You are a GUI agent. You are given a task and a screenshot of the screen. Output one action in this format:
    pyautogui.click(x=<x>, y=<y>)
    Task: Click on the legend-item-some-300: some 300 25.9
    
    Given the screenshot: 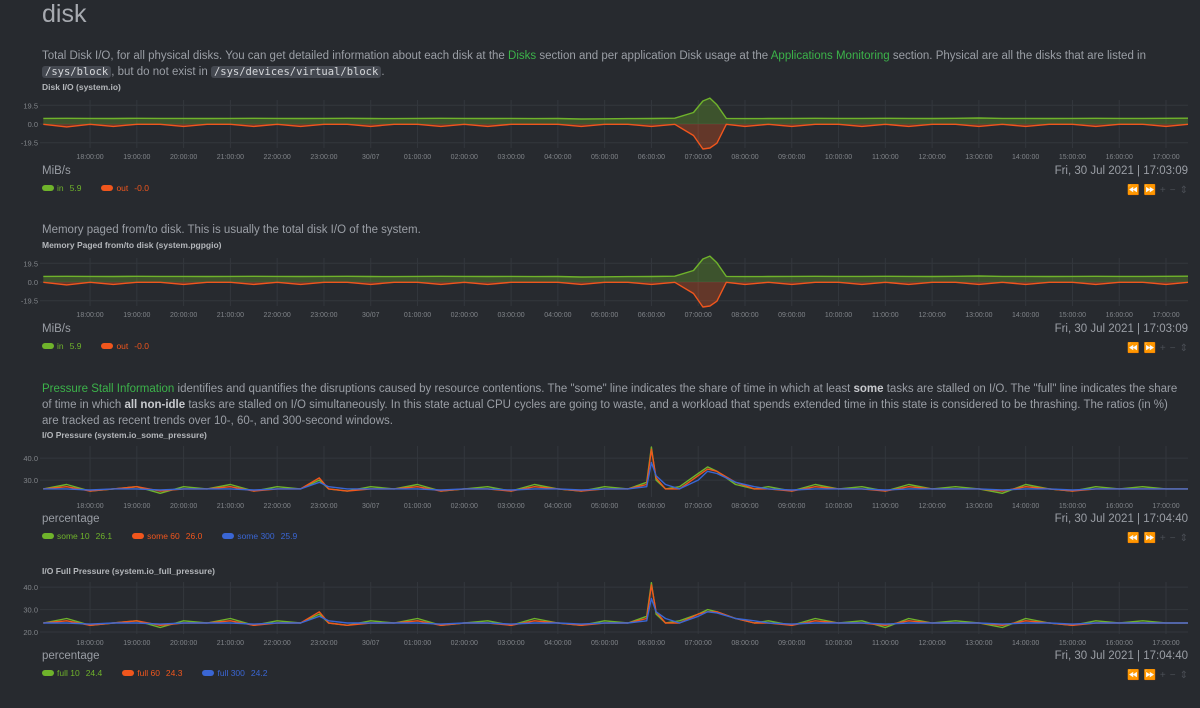 What is the action you would take?
    pyautogui.click(x=259, y=536)
    